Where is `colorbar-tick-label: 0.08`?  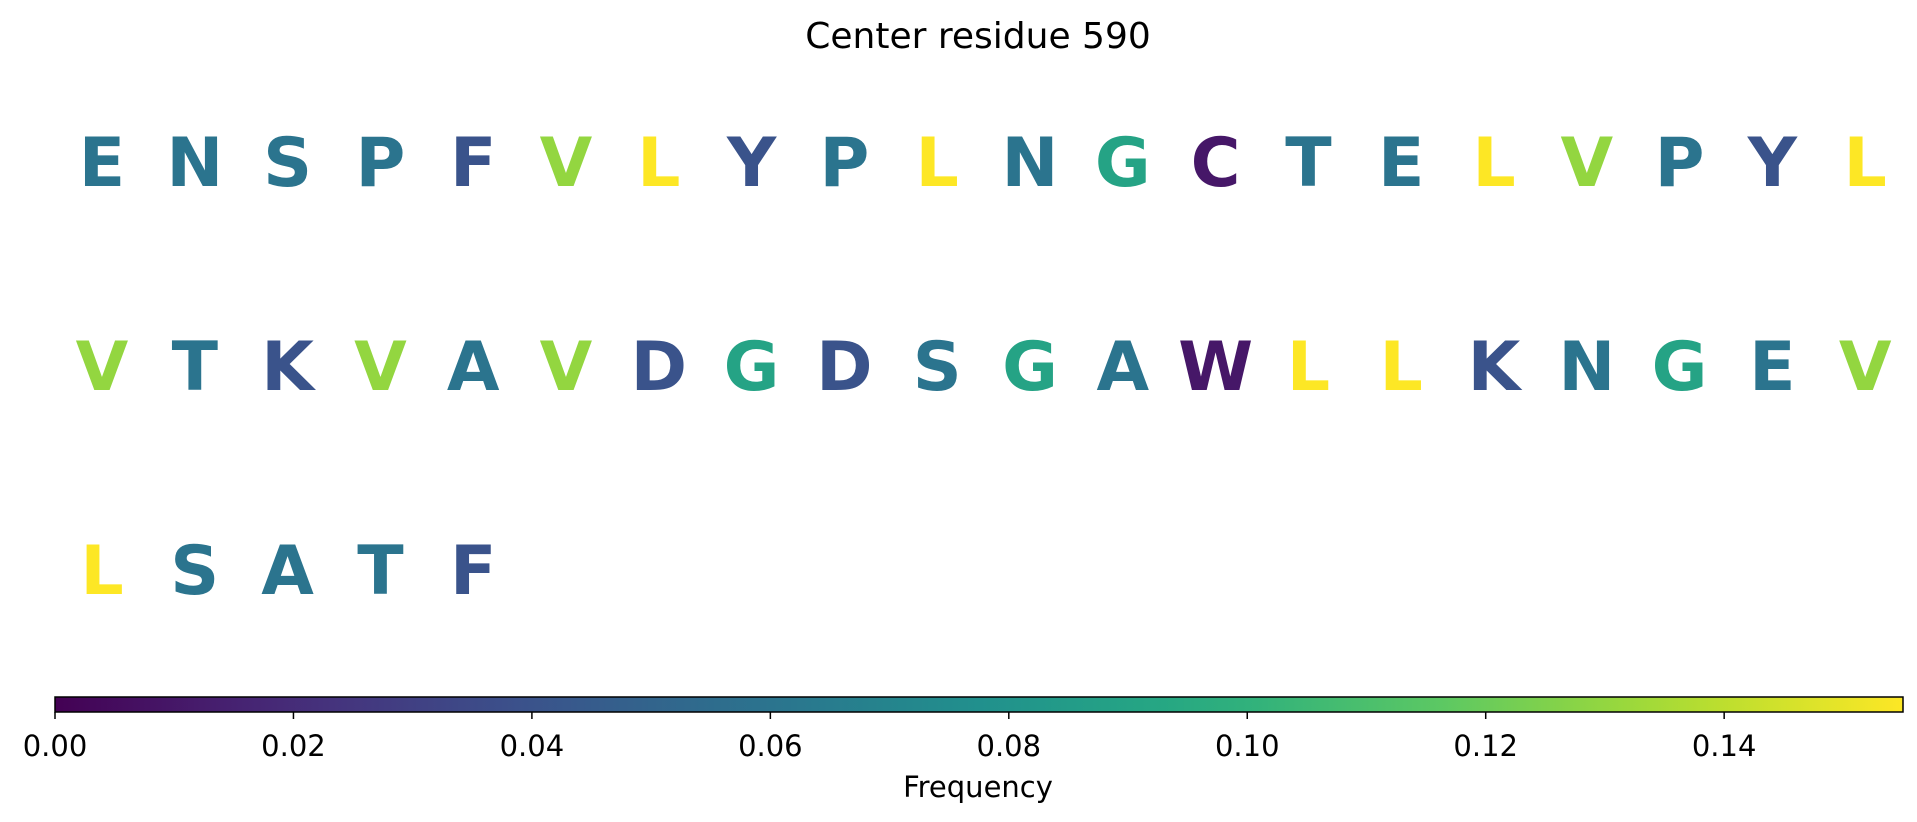 colorbar-tick-label: 0.08 is located at coordinates (1009, 746).